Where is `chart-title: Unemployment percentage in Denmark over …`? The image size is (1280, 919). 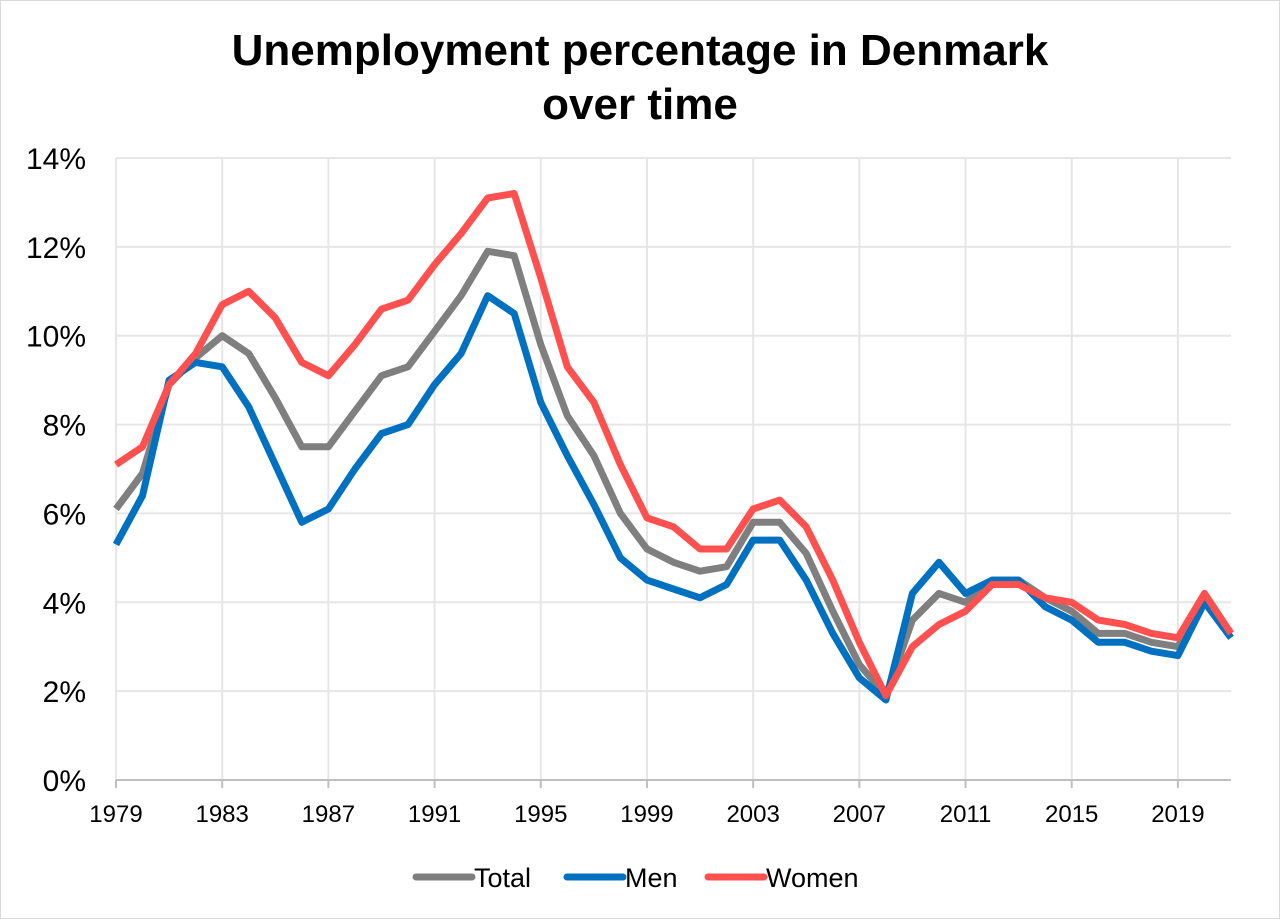
chart-title: Unemployment percentage in Denmark over … is located at coordinates (640, 78).